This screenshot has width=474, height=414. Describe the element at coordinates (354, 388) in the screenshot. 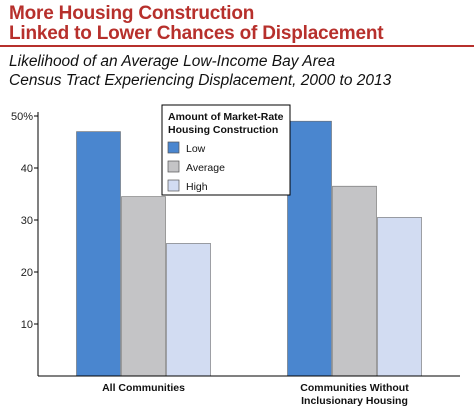

I see `category-label: Communities Without` at that location.